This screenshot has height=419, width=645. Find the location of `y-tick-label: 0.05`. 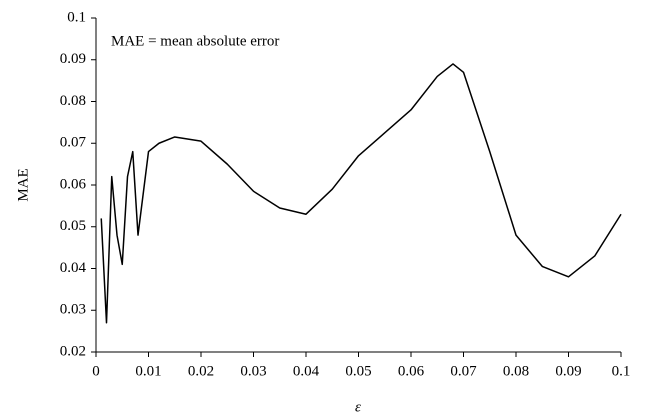

y-tick-label: 0.05 is located at coordinates (73, 226).